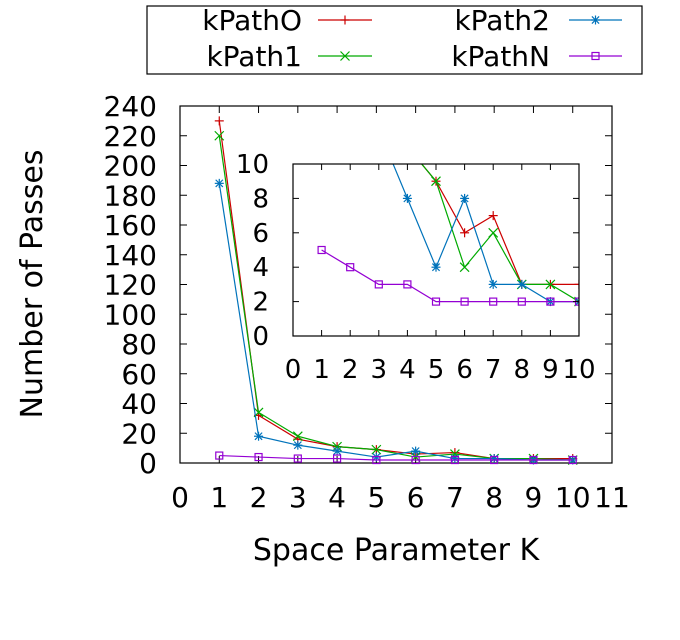 The width and height of the screenshot is (680, 640). I want to click on x-tick-label: 8, so click(494, 497).